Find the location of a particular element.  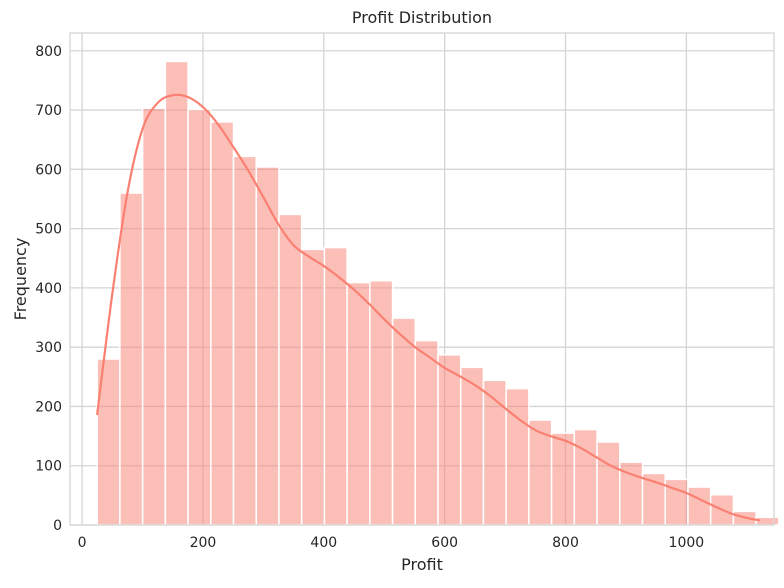

x-tick-label: 1000 is located at coordinates (687, 543).